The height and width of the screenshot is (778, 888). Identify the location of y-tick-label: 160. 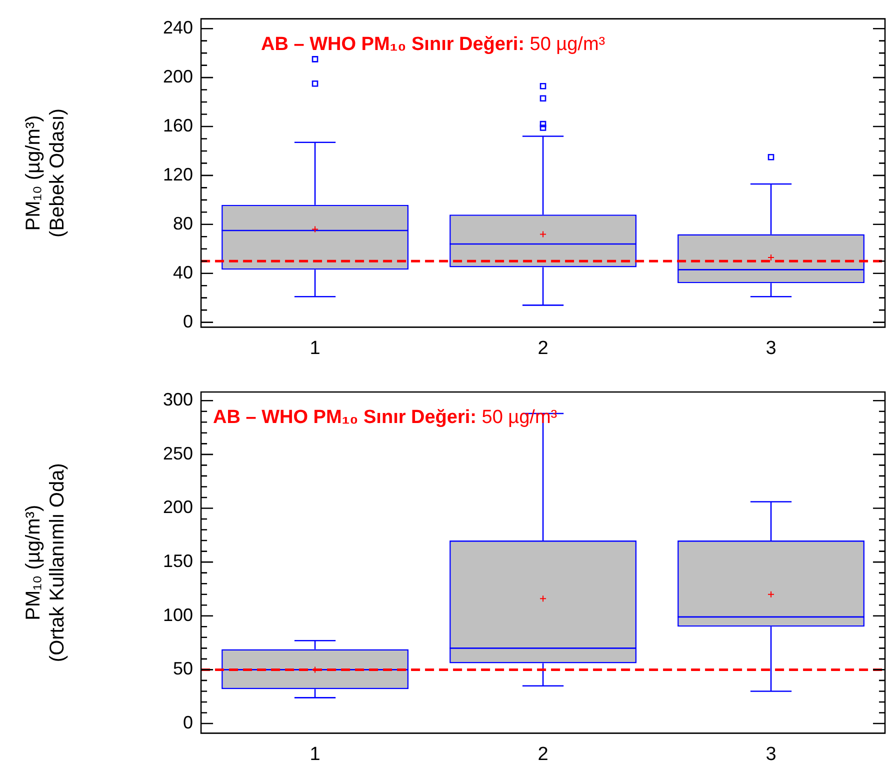
(178, 125).